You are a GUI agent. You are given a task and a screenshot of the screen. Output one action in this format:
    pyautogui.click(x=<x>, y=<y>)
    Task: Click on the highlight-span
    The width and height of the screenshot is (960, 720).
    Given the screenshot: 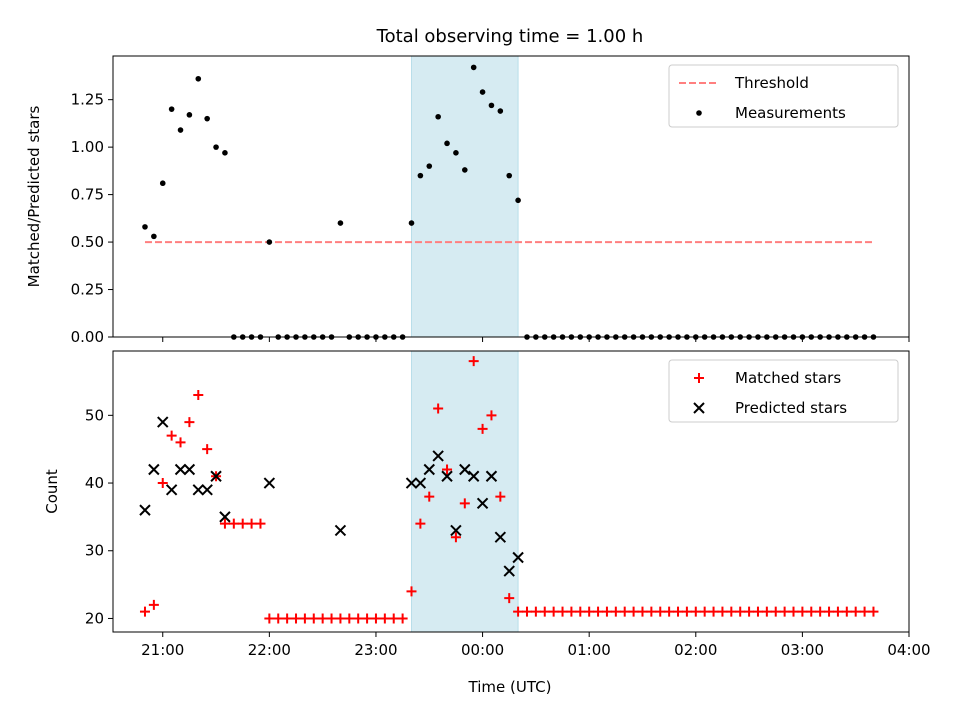 What is the action you would take?
    pyautogui.click(x=465, y=196)
    